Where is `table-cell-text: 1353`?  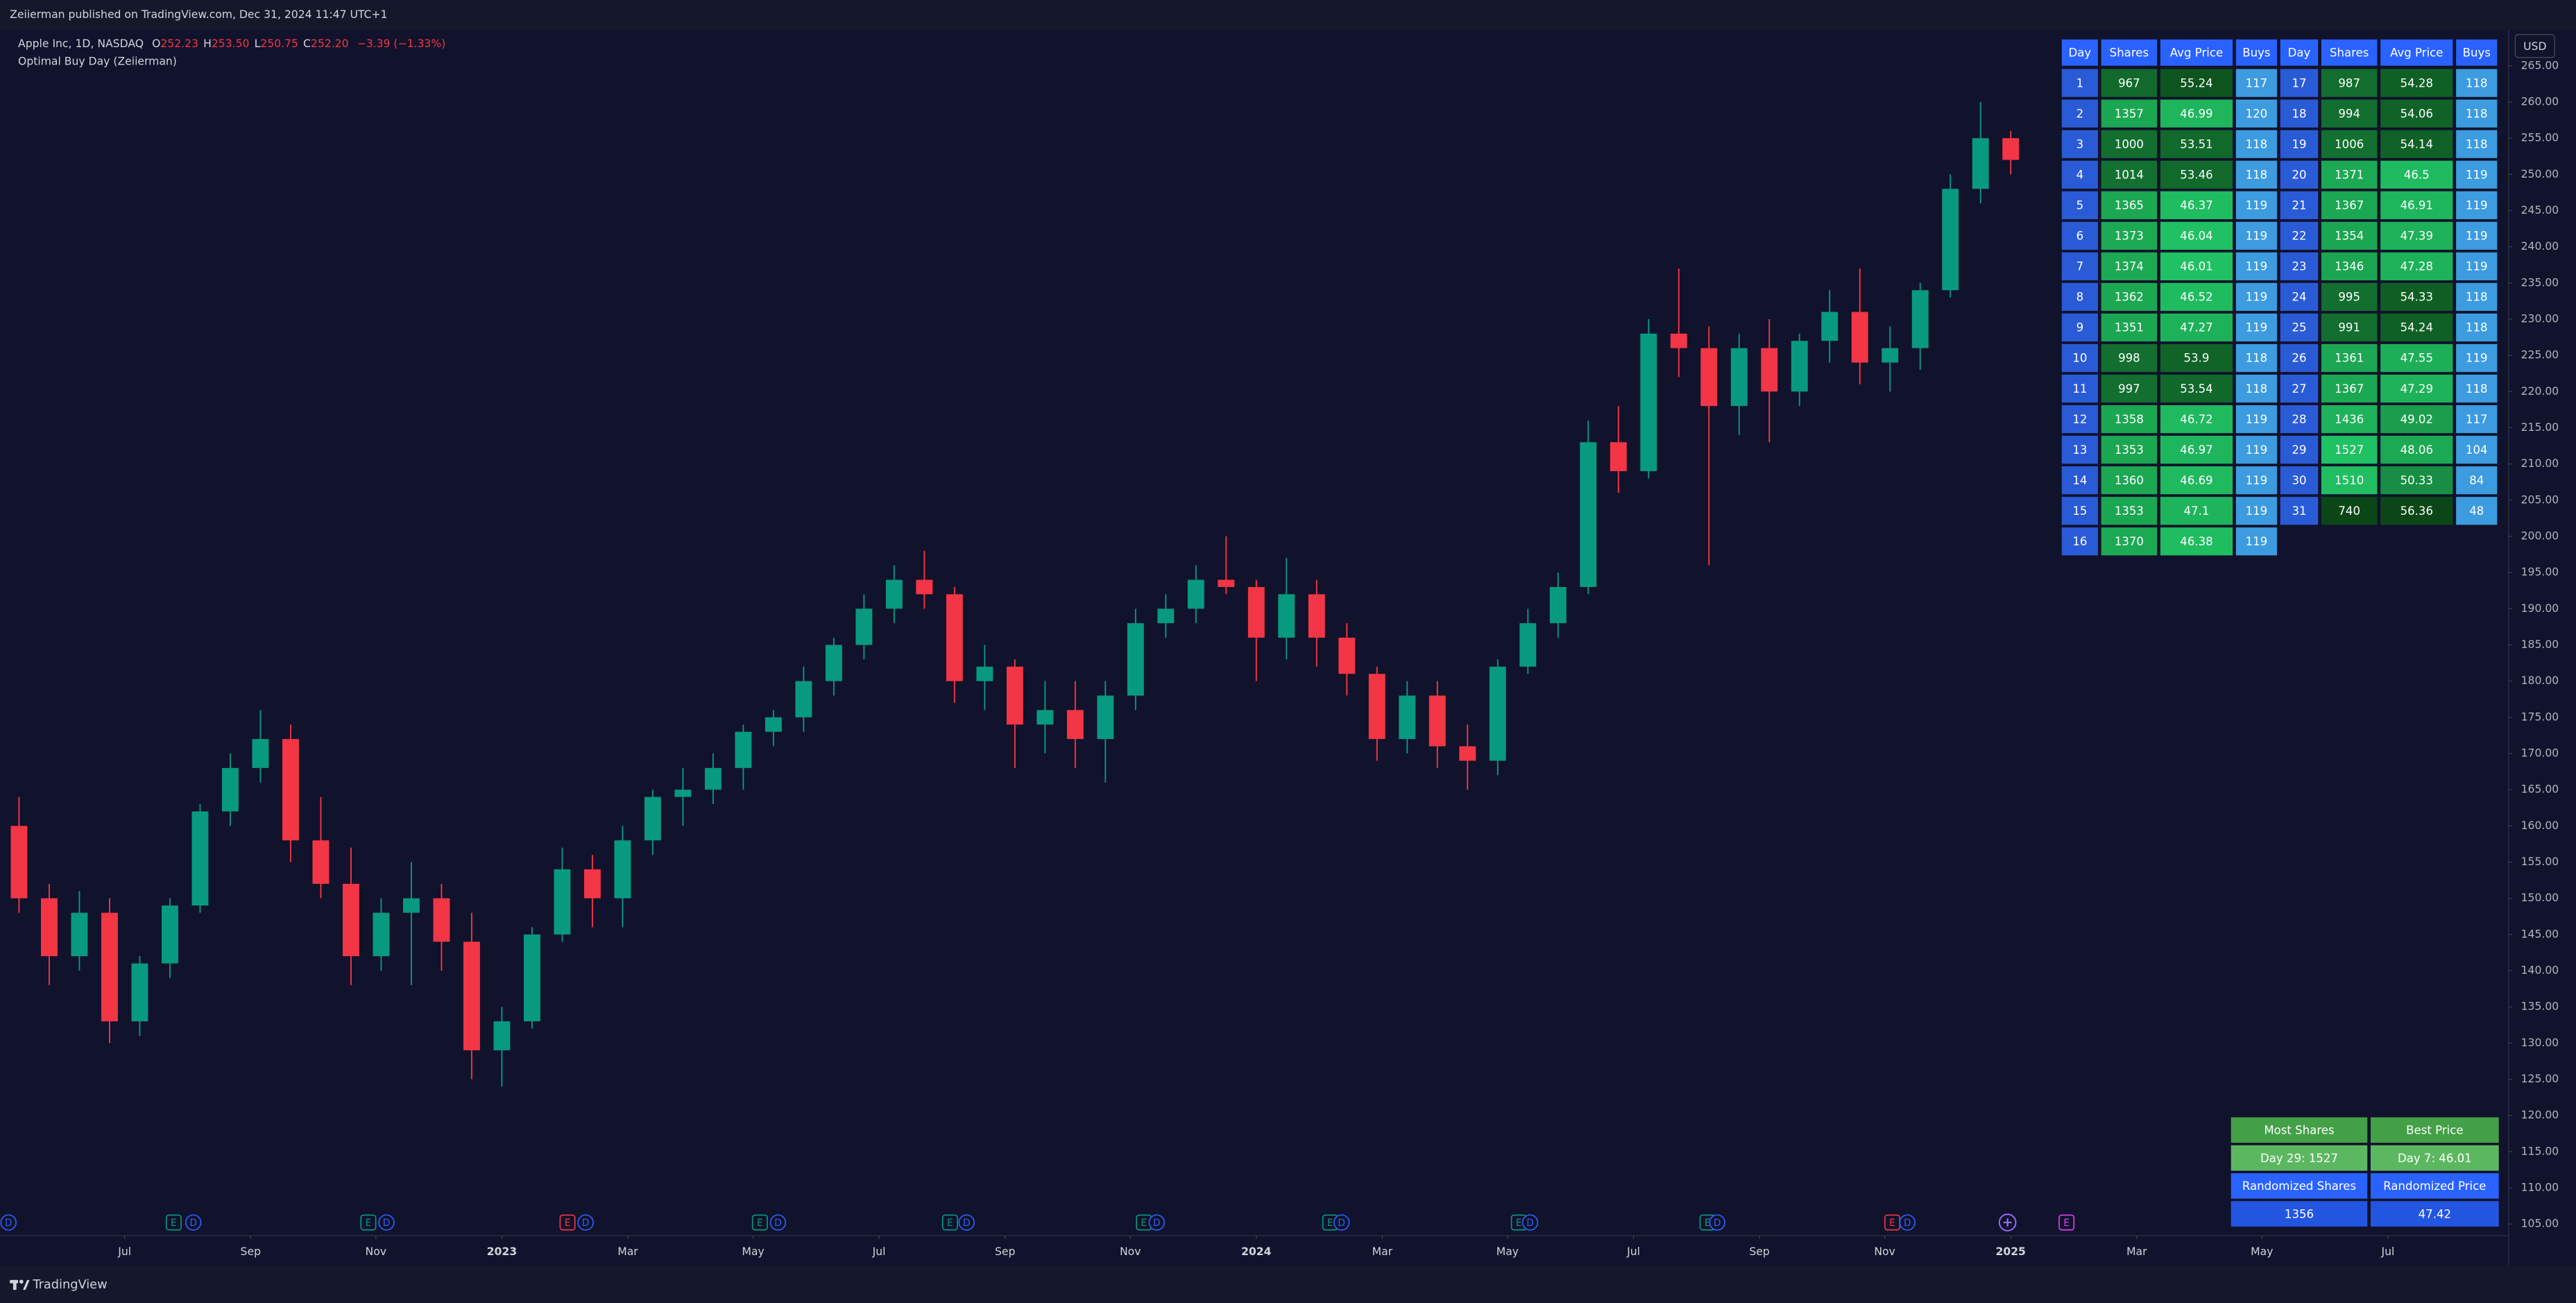 table-cell-text: 1353 is located at coordinates (2129, 511).